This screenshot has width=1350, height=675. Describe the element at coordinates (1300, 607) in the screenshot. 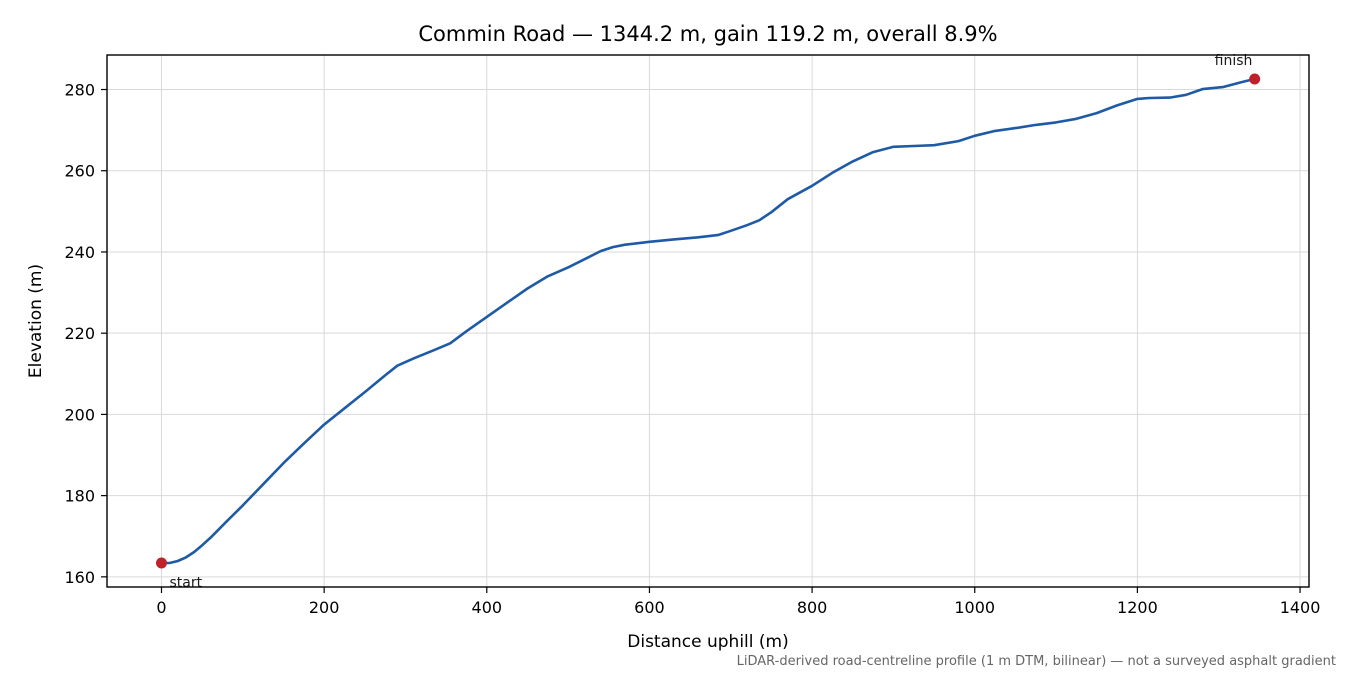

I see `x-tick-label: 1400` at that location.